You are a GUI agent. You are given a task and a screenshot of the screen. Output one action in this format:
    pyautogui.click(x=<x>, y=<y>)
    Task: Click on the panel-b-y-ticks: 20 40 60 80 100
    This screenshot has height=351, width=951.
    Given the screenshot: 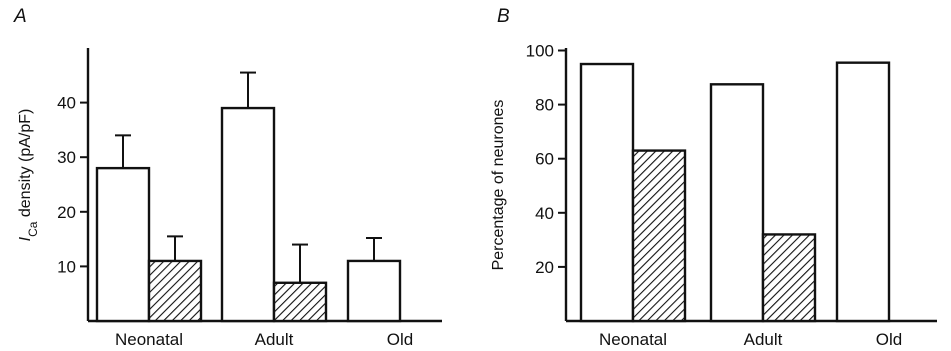 What is the action you would take?
    pyautogui.click(x=546, y=159)
    